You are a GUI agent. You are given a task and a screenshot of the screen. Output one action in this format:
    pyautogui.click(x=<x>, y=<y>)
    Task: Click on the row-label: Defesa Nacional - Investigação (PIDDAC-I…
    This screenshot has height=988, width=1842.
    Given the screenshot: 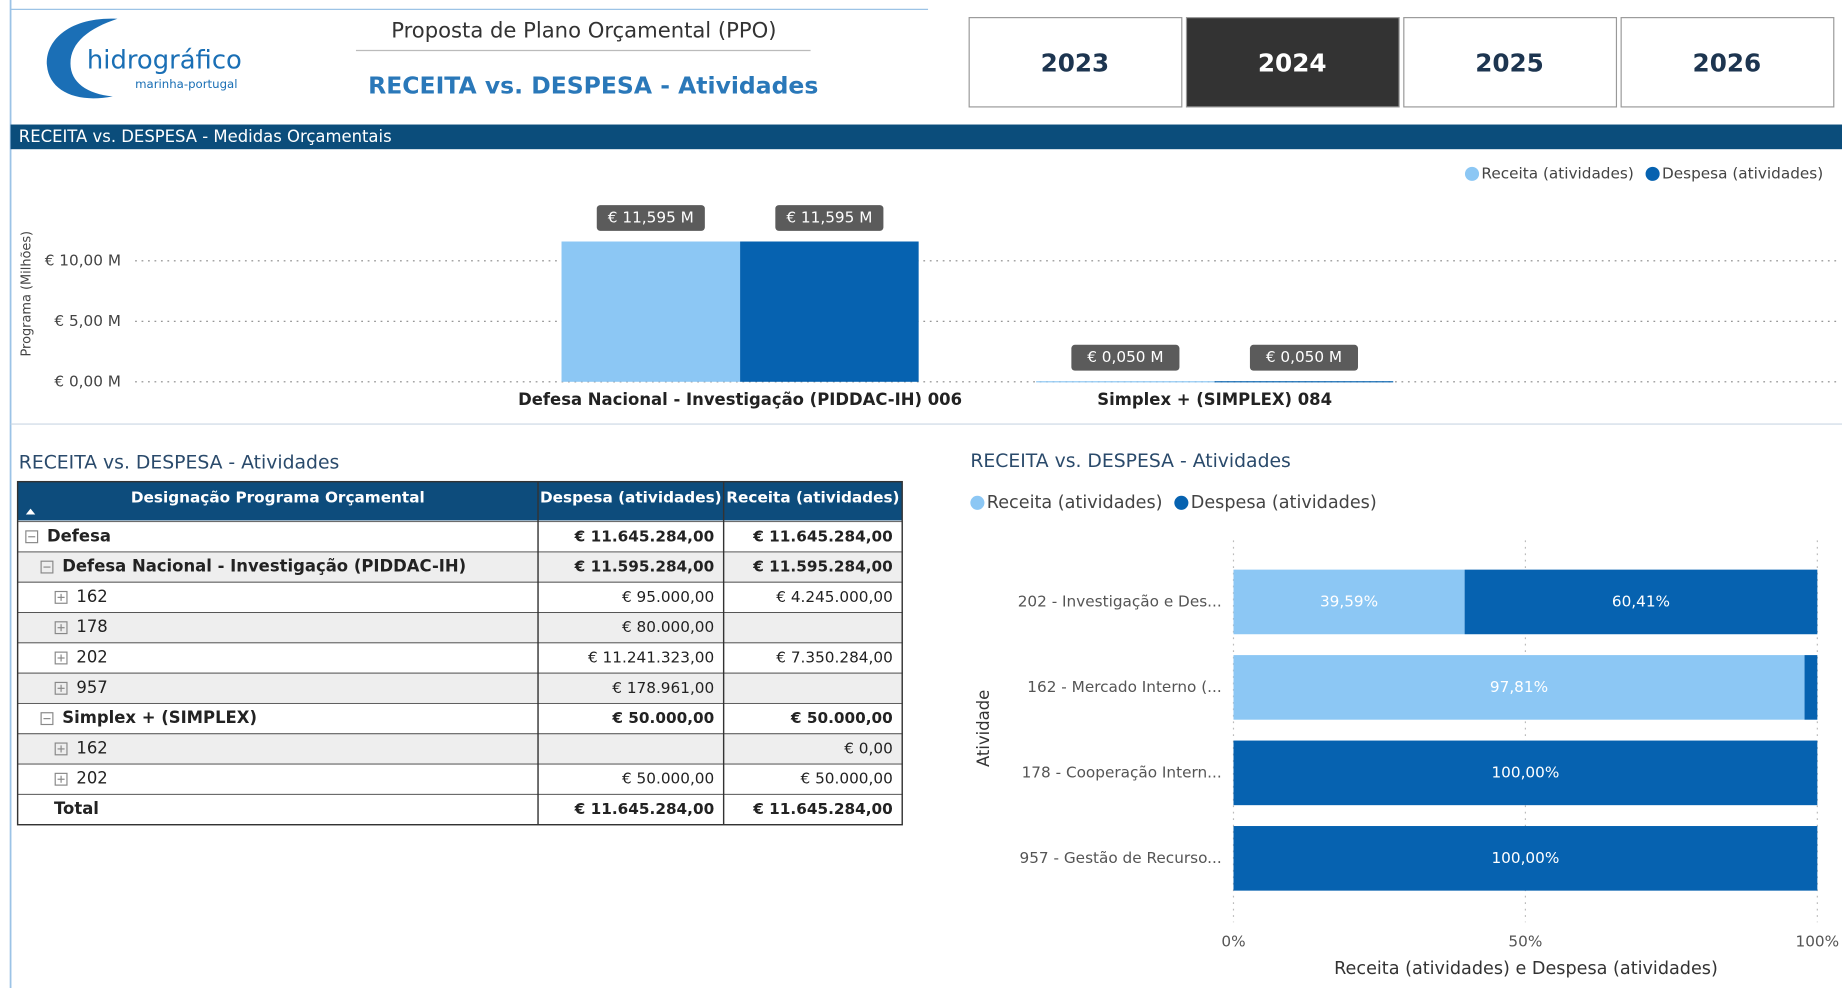 What is the action you would take?
    pyautogui.click(x=264, y=566)
    